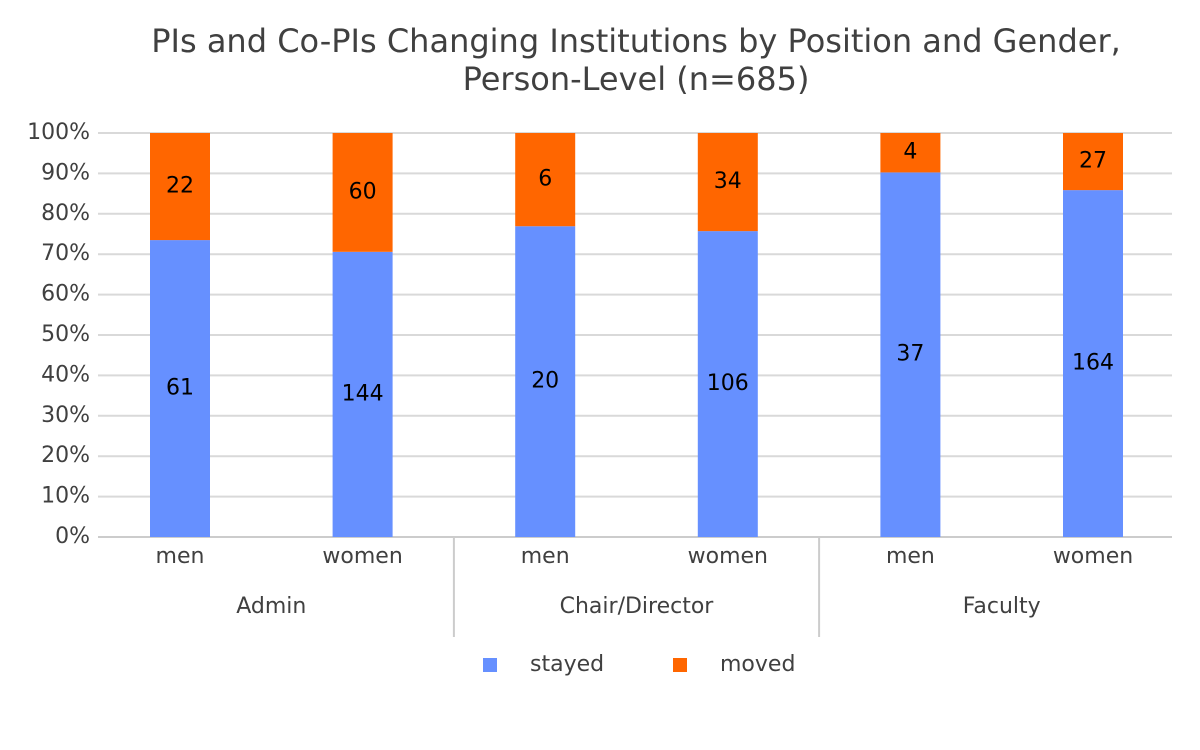 This screenshot has width=1200, height=750. Describe the element at coordinates (72, 536) in the screenshot. I see `y-tick-label: 0%` at that location.